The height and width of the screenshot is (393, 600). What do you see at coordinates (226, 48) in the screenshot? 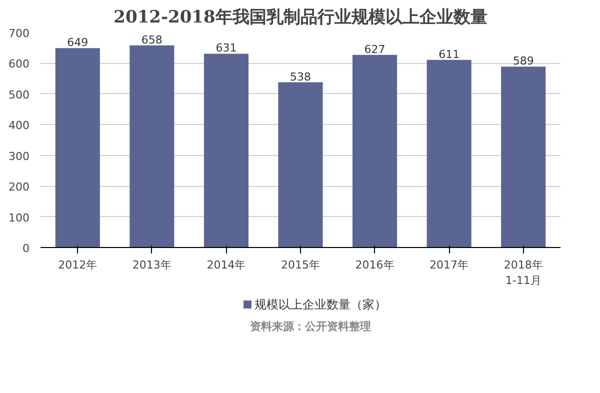
I see `data-label: 631` at bounding box center [226, 48].